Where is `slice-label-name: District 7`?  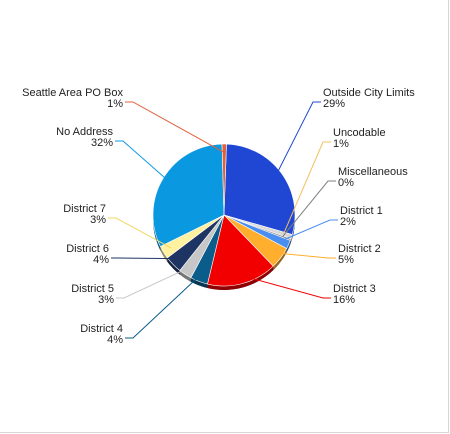
slice-label-name: District 7 is located at coordinates (84, 209).